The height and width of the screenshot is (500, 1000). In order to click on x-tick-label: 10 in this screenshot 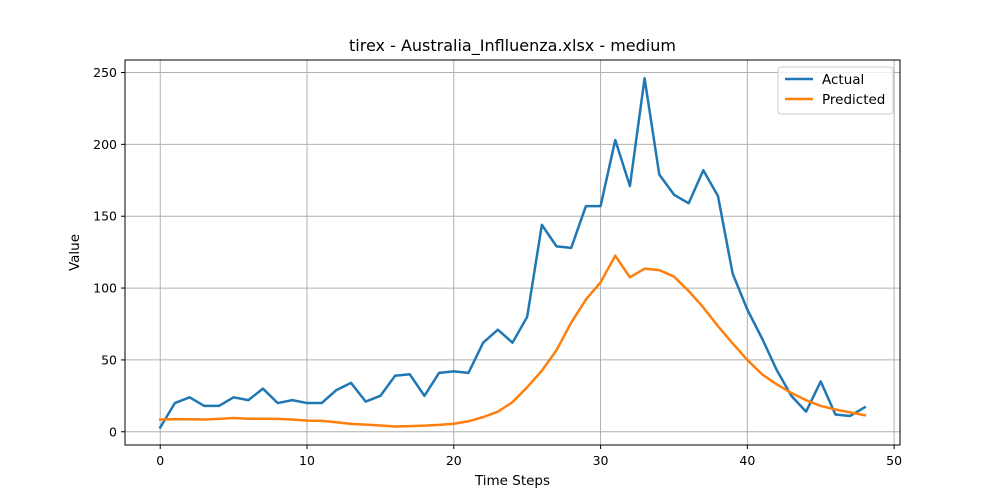, I will do `click(307, 460)`.